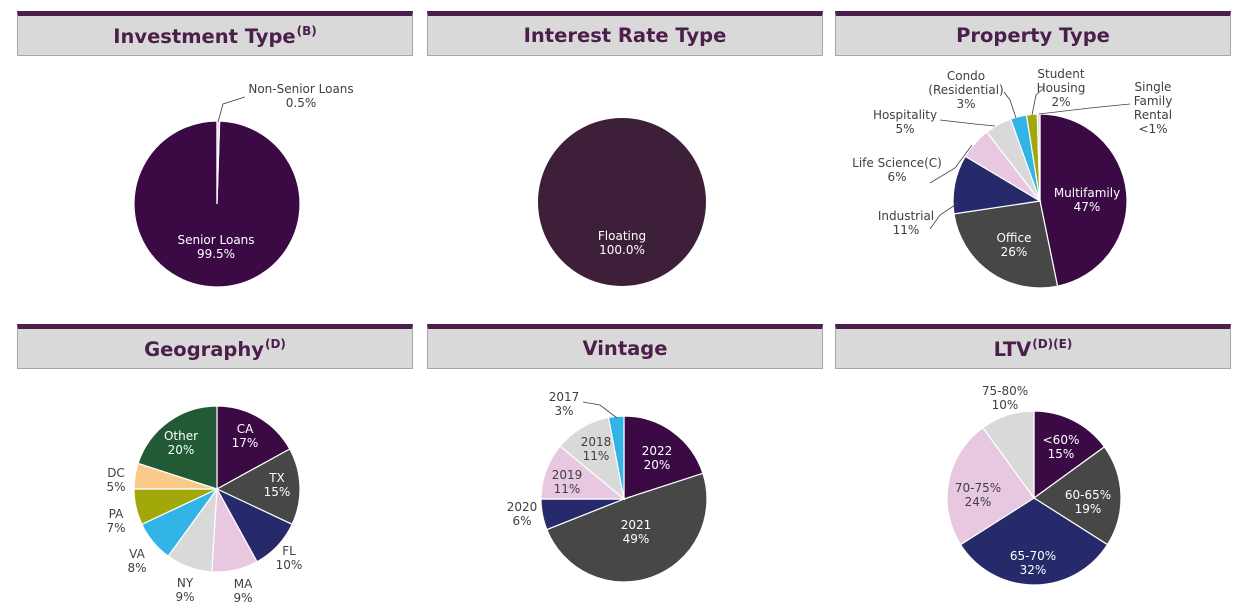 This screenshot has height=613, width=1248. What do you see at coordinates (289, 558) in the screenshot?
I see `geography-d-label-fl: FL 10%` at bounding box center [289, 558].